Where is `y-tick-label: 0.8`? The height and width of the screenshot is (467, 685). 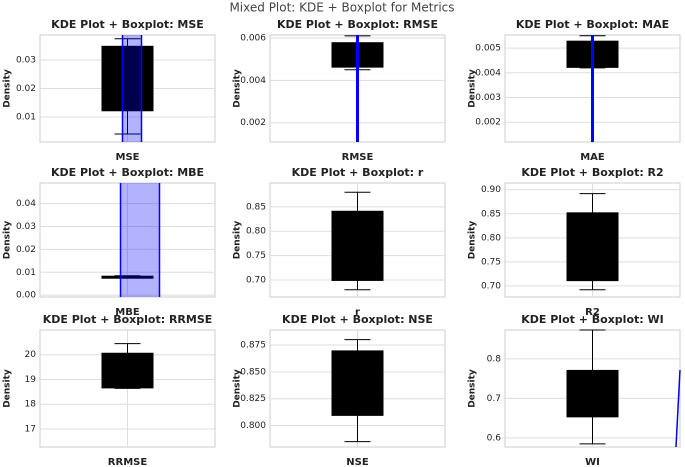 y-tick-label: 0.8 is located at coordinates (494, 359).